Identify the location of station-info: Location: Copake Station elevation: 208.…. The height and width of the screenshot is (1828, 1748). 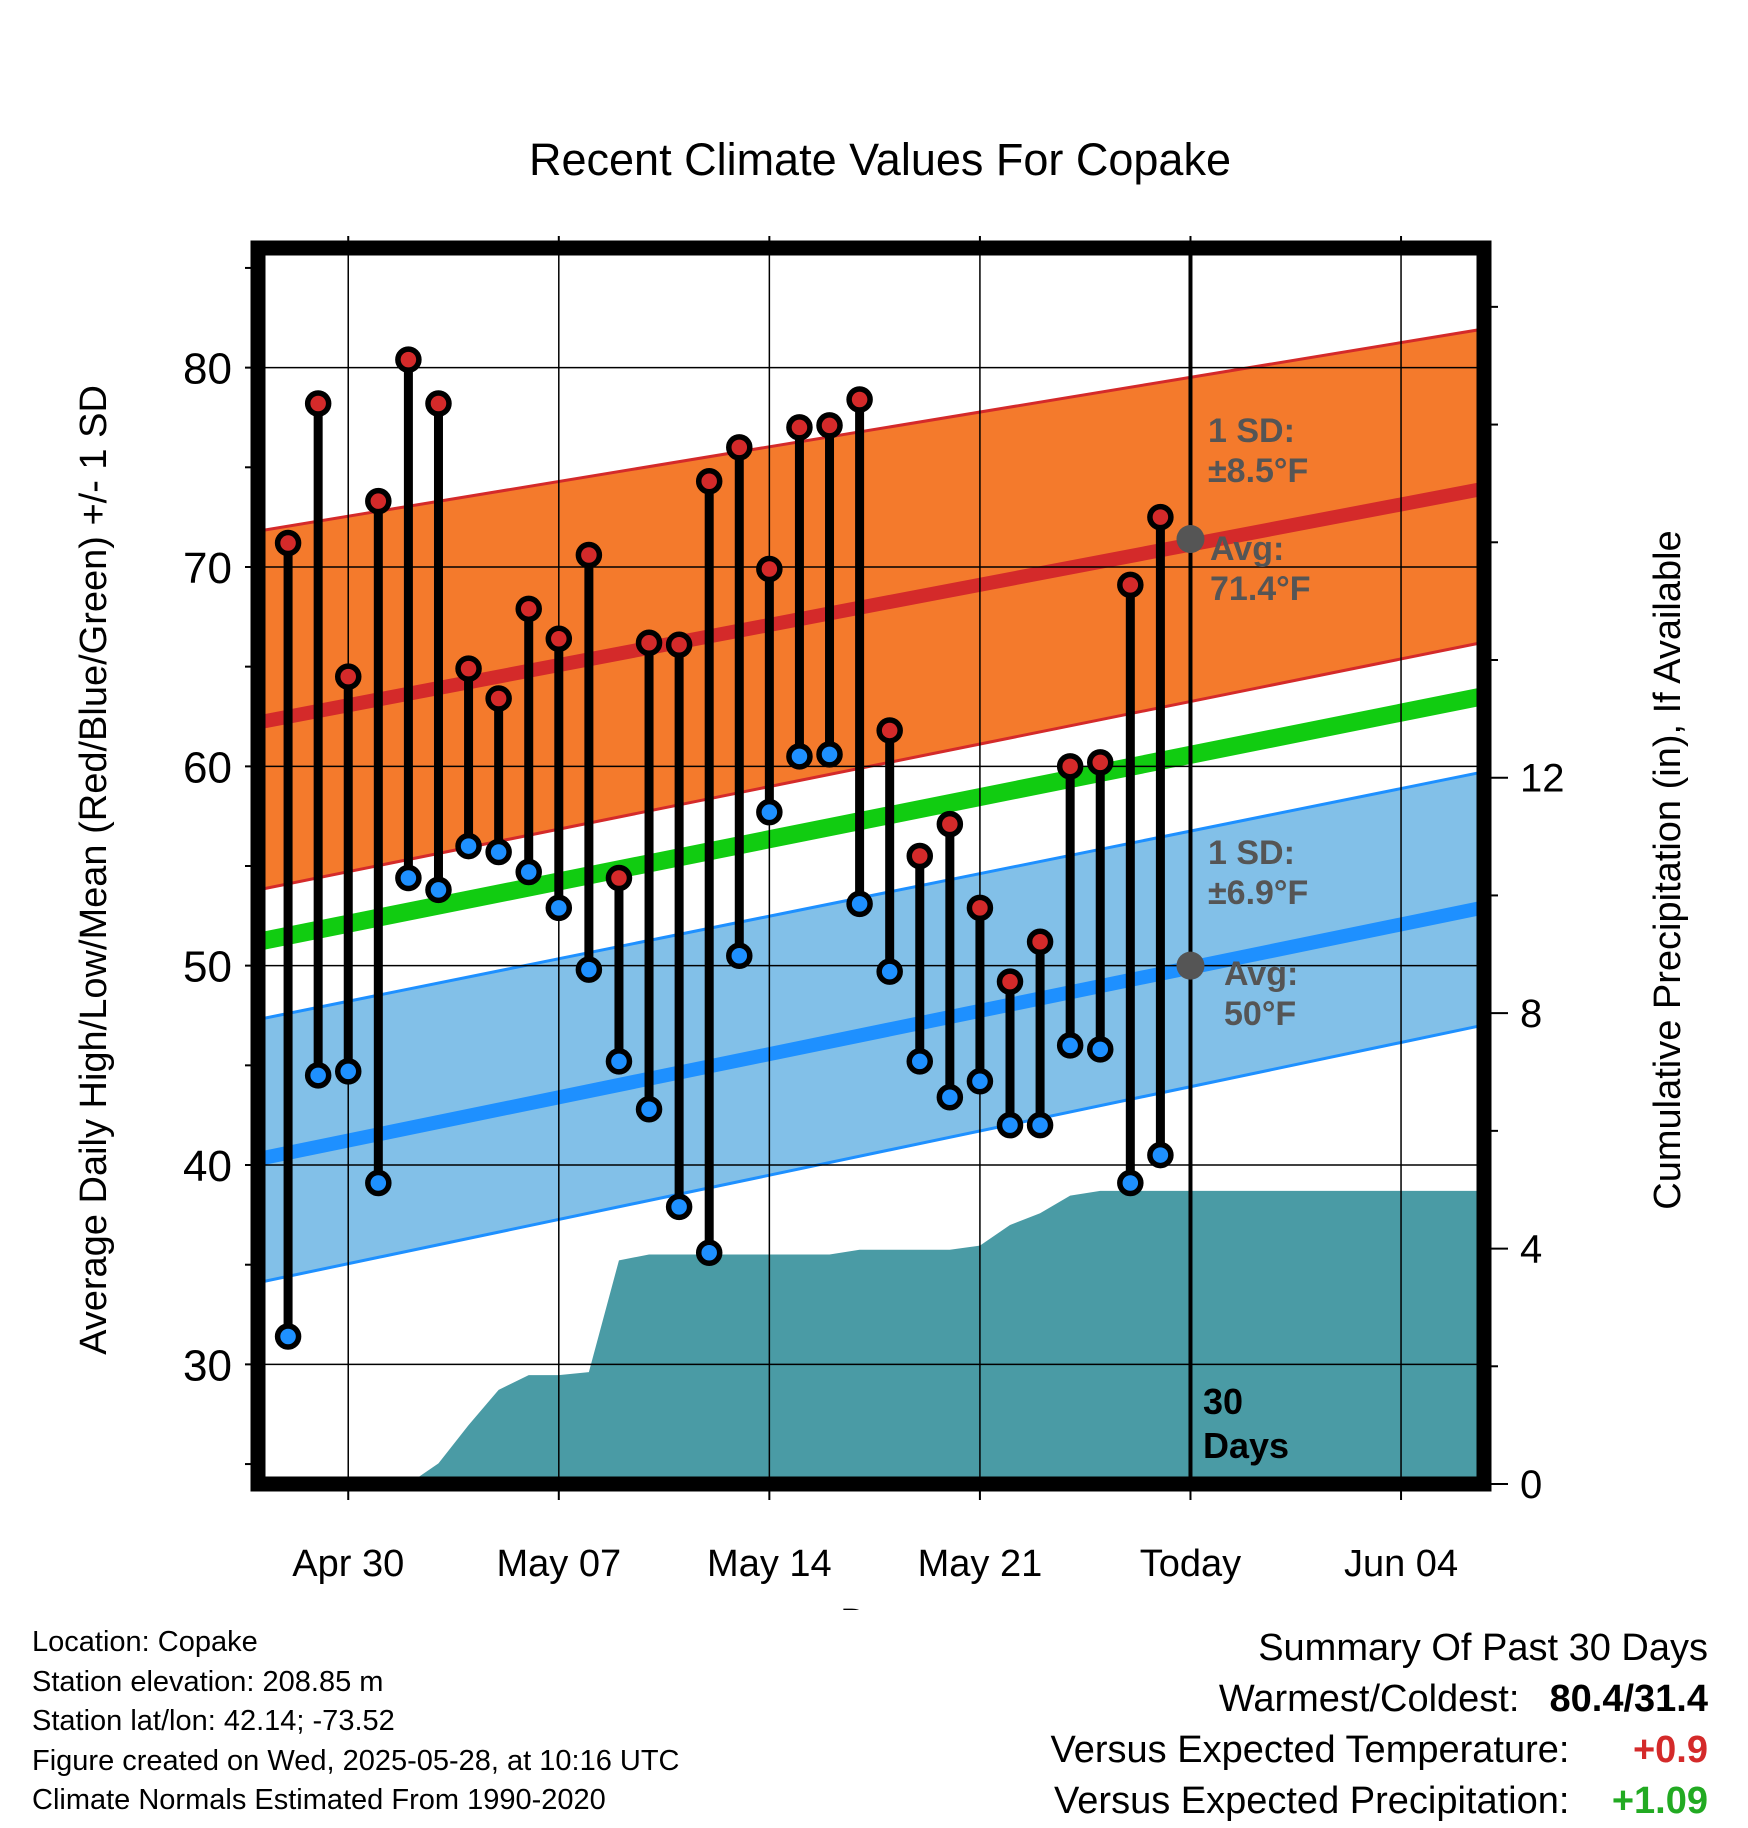
(356, 1722).